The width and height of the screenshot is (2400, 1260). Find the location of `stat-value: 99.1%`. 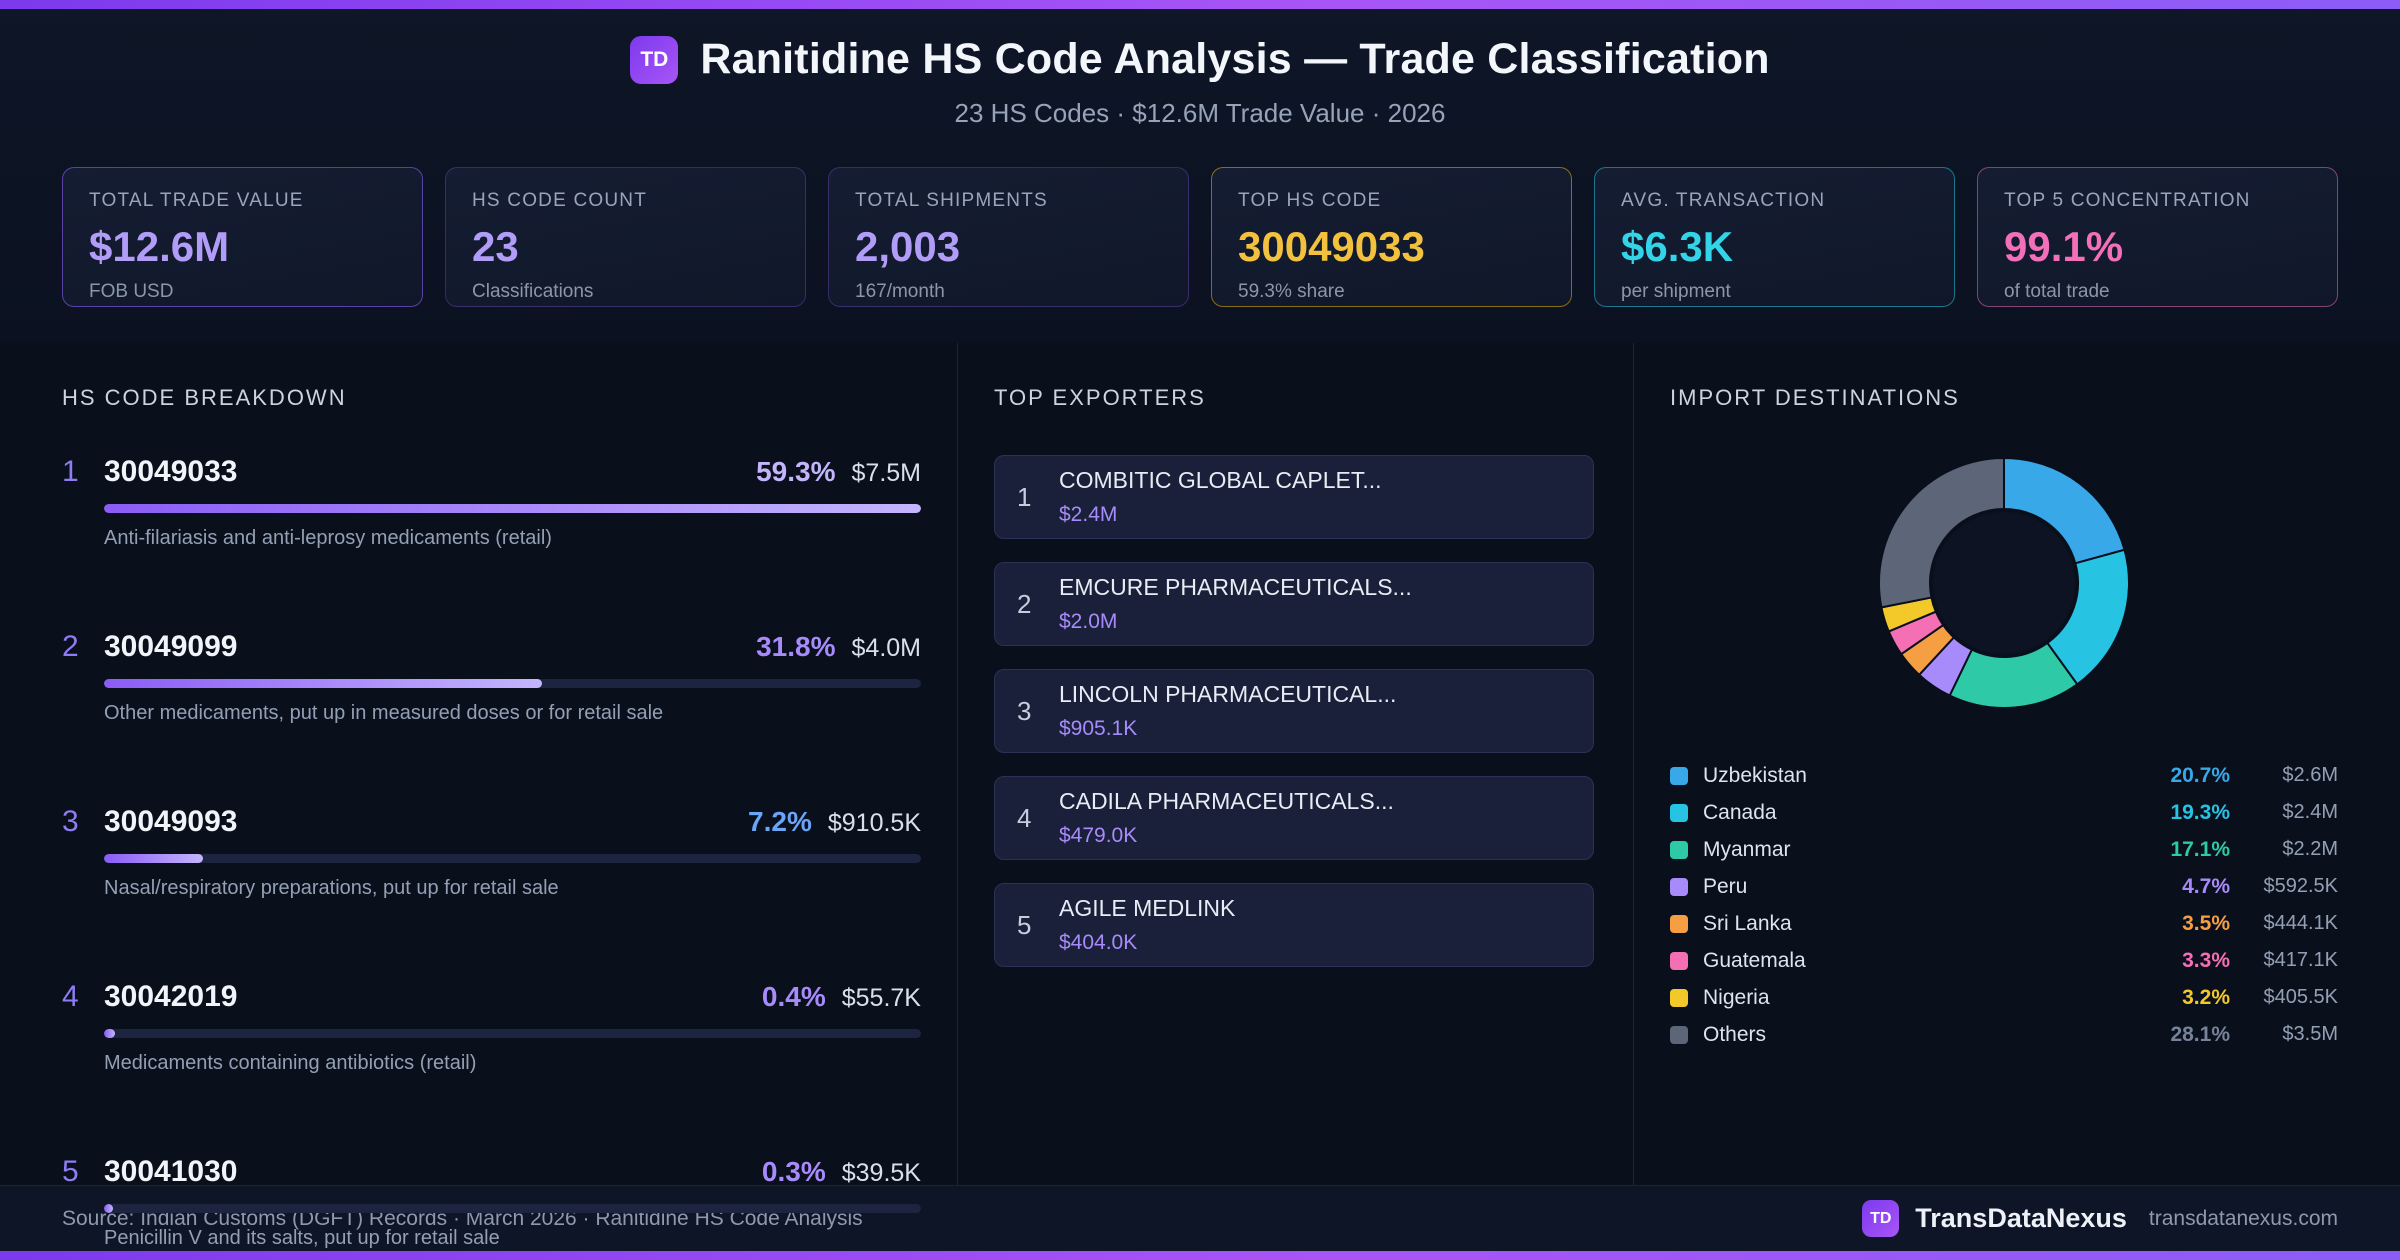

stat-value: 99.1% is located at coordinates (2064, 246).